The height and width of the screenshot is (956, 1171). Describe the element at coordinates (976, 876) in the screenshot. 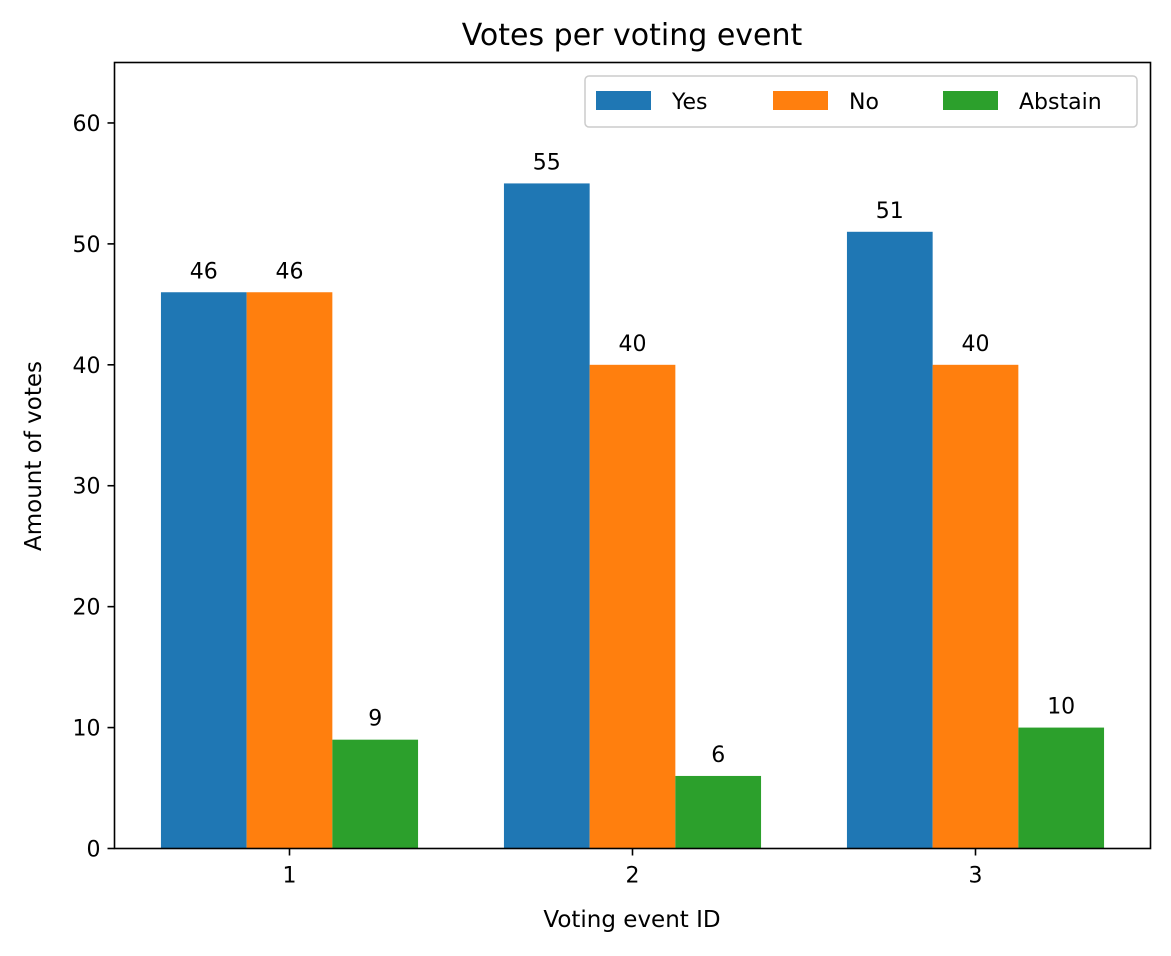

I see `x-tick-label: 3` at that location.